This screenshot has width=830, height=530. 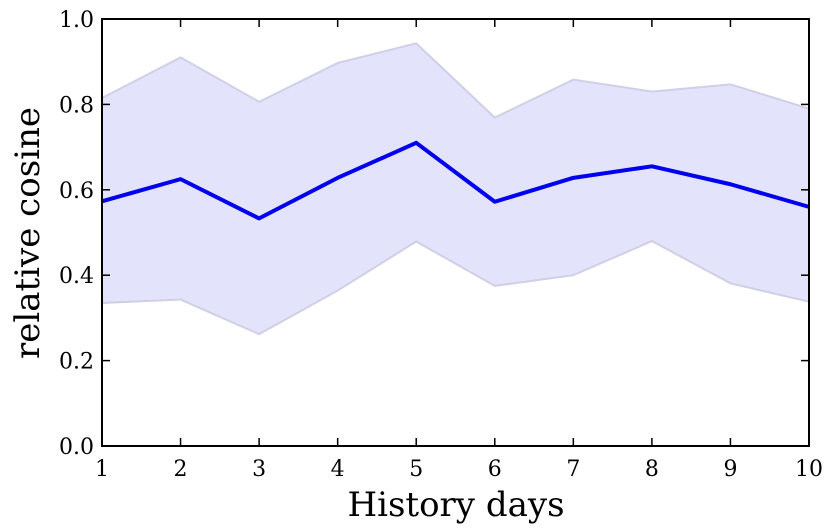 I want to click on x-tick-label: 3, so click(x=259, y=469).